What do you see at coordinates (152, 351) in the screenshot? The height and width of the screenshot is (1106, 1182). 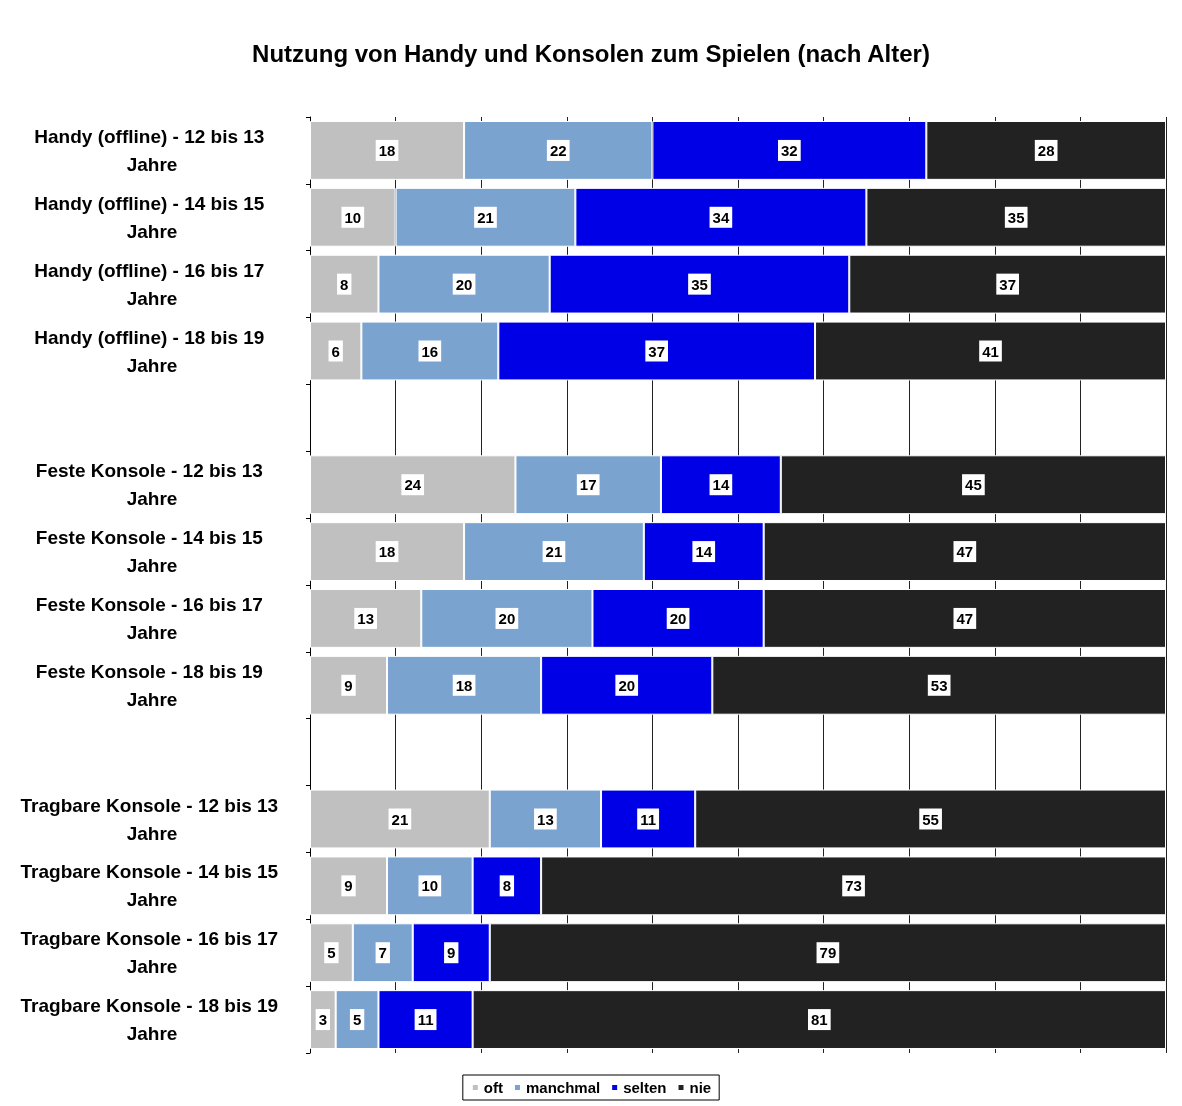 I see `y-tick-label: Handy (offline) - 18 bis 19 Jahre` at bounding box center [152, 351].